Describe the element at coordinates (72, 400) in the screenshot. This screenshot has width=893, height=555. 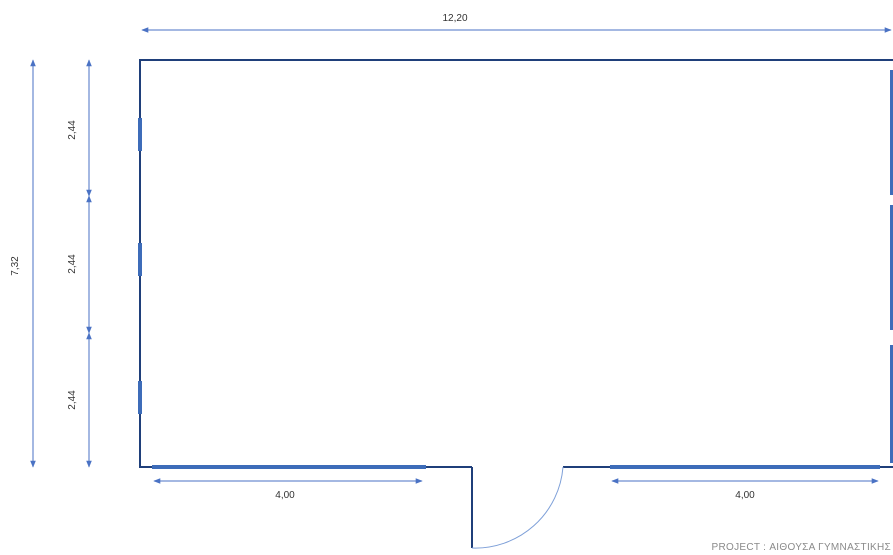
I see `left-segment-bottom-label: 2,44` at that location.